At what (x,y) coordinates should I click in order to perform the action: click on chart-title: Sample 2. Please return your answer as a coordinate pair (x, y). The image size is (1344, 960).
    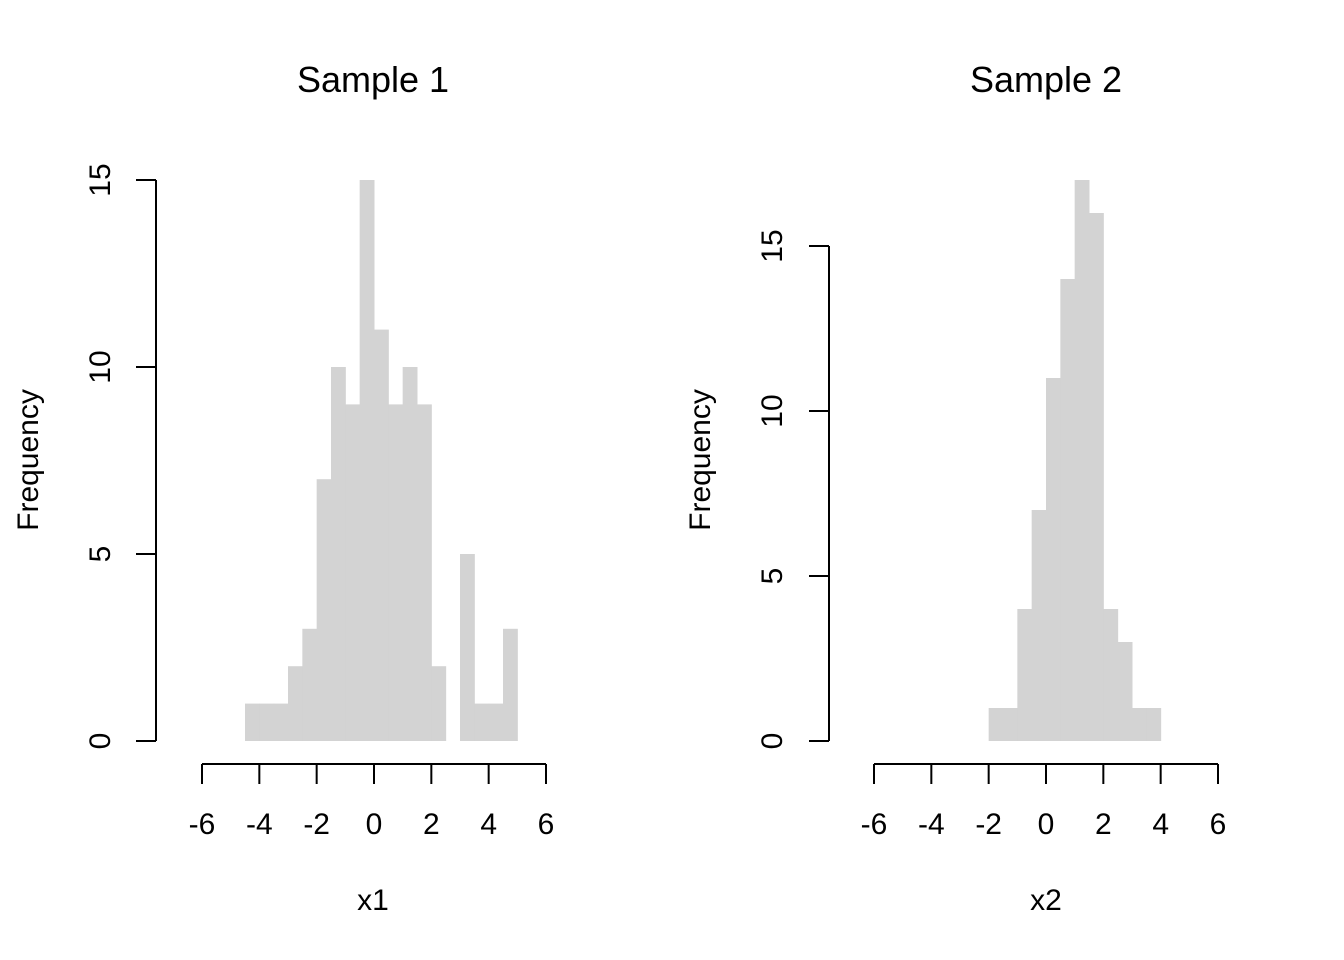
    Looking at the image, I should click on (1046, 79).